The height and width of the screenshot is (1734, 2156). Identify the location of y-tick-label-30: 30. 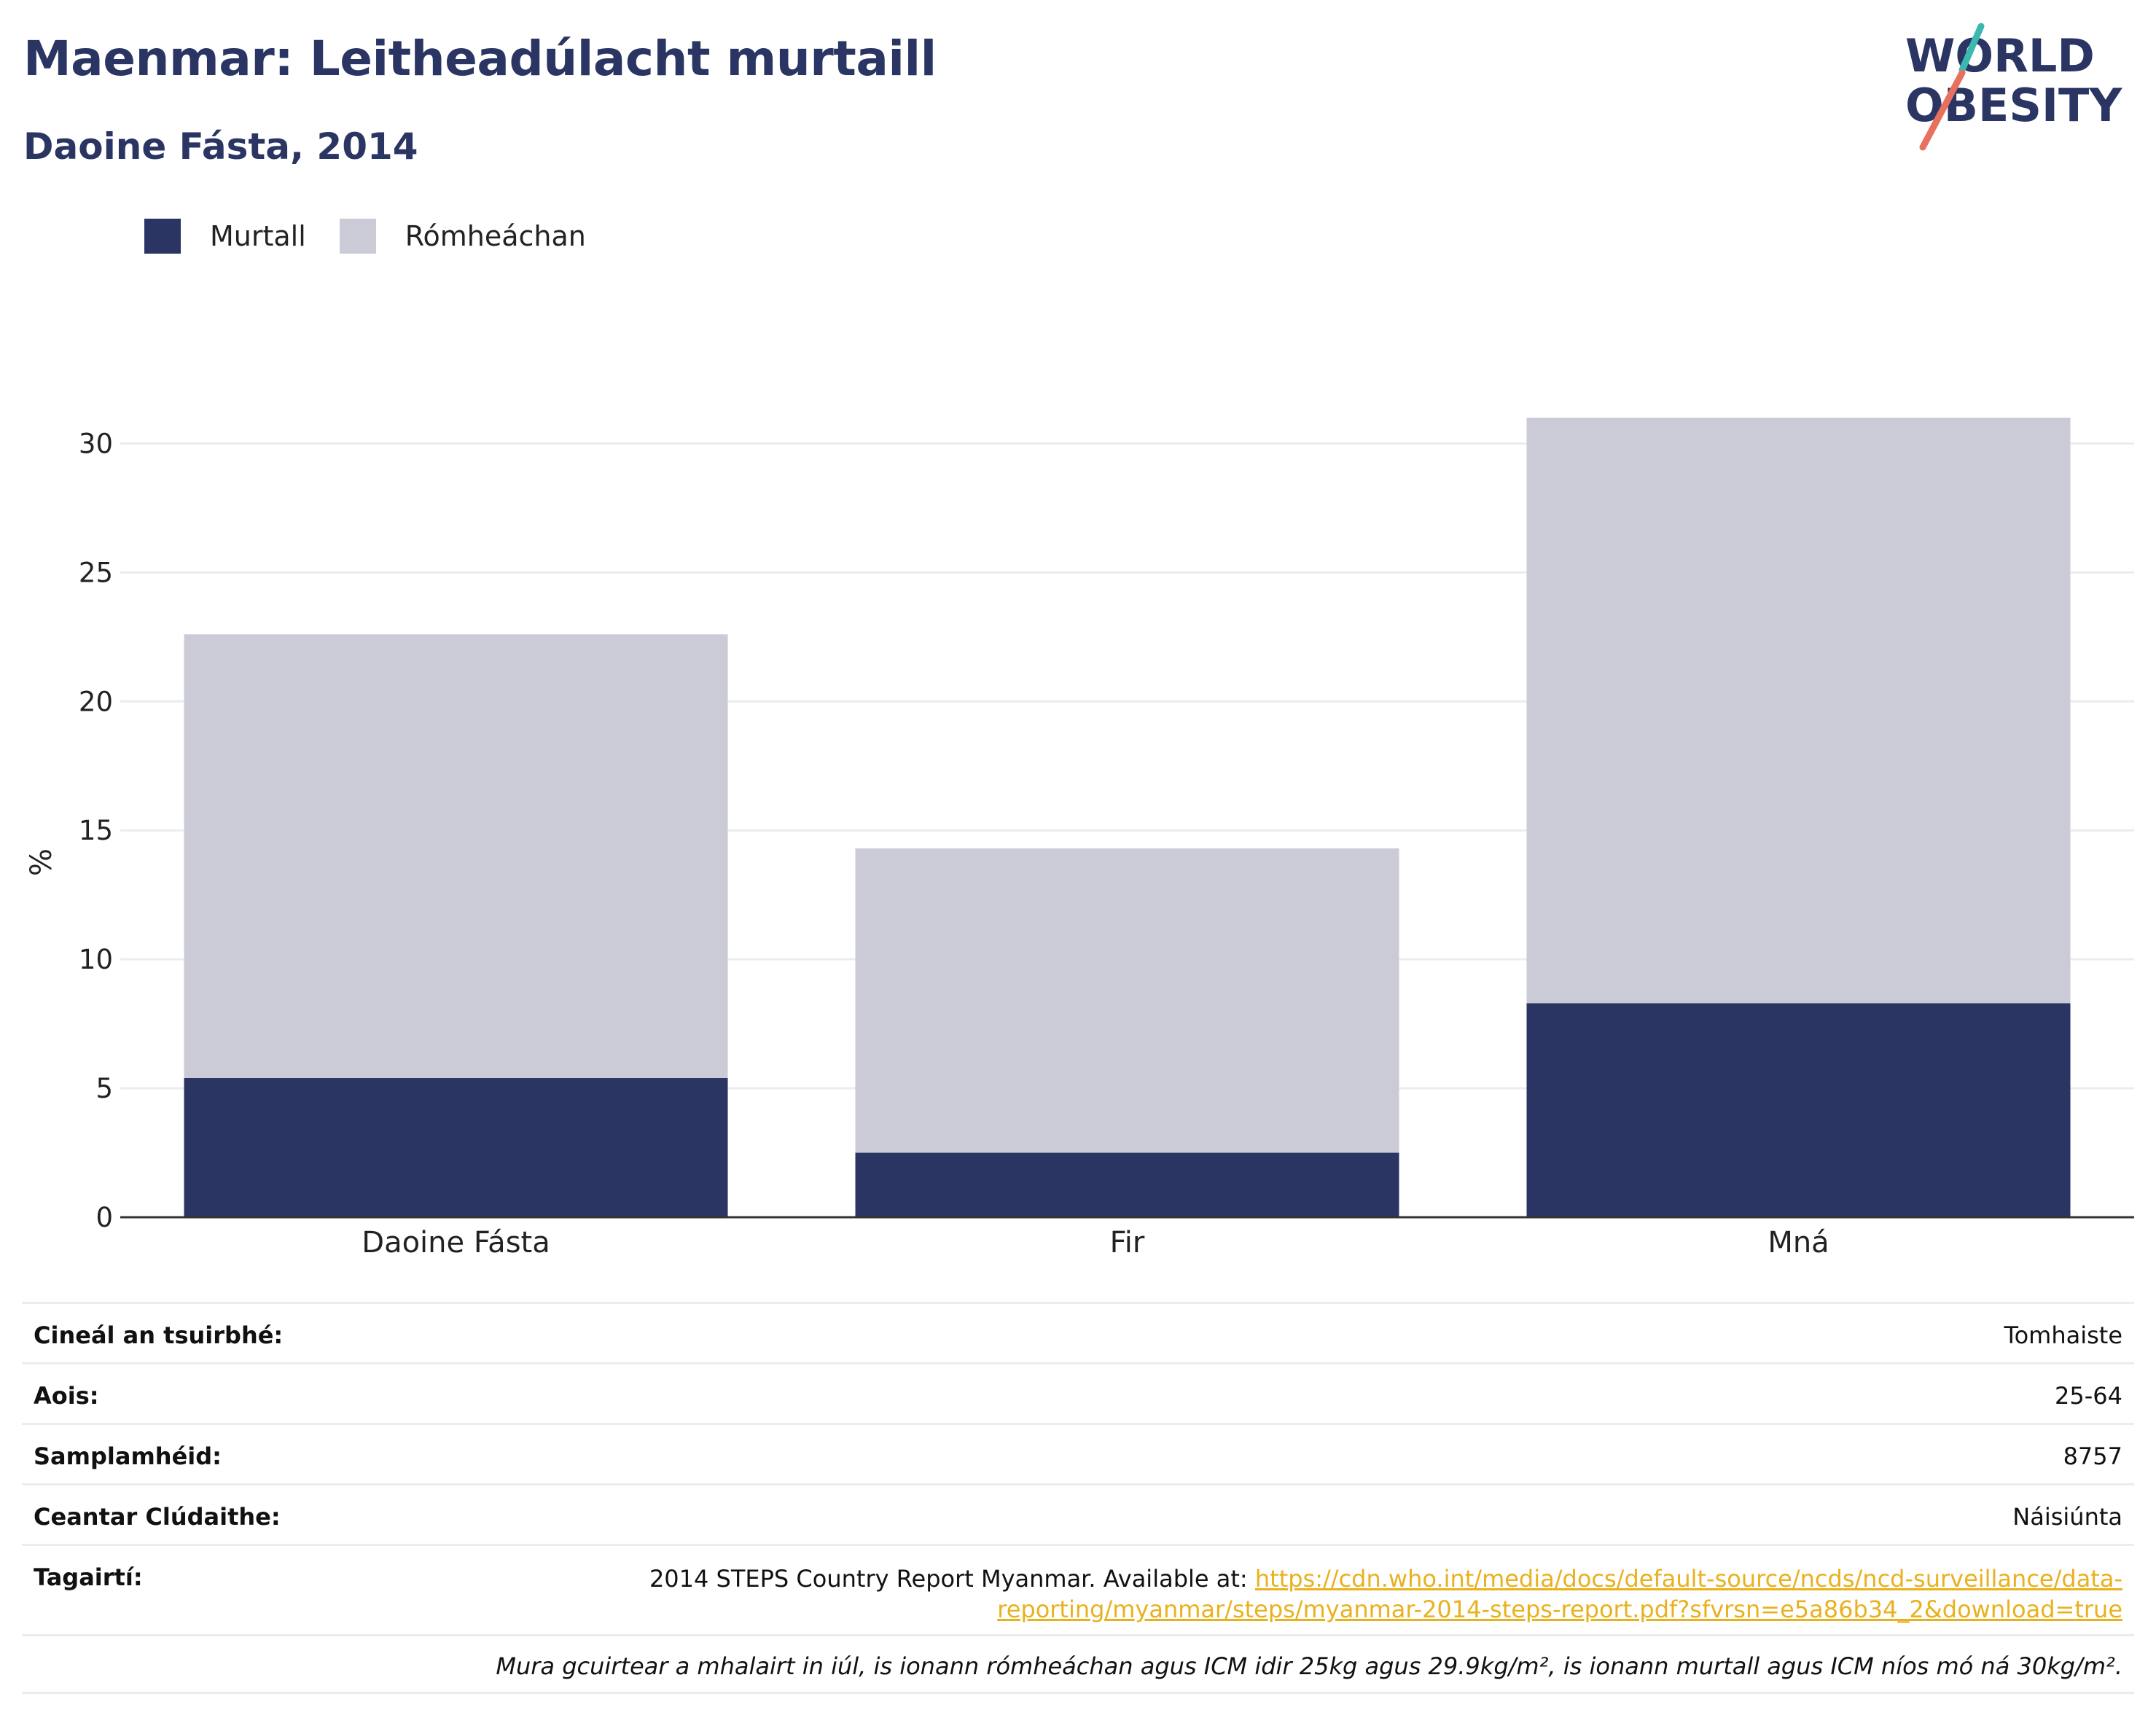
(96, 443).